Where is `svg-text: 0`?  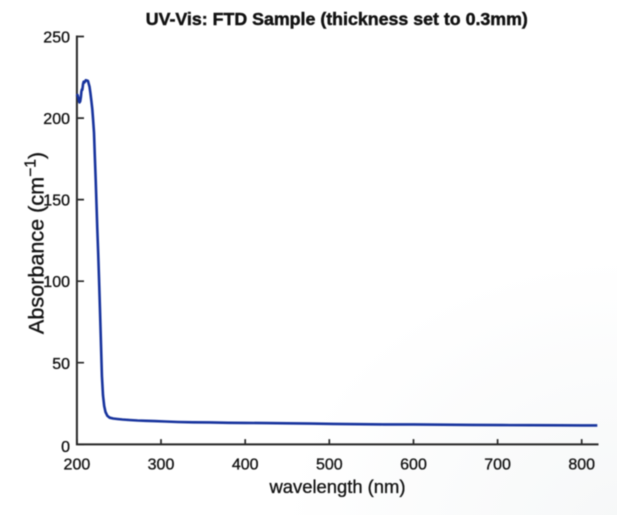
svg-text: 0 is located at coordinates (65, 447).